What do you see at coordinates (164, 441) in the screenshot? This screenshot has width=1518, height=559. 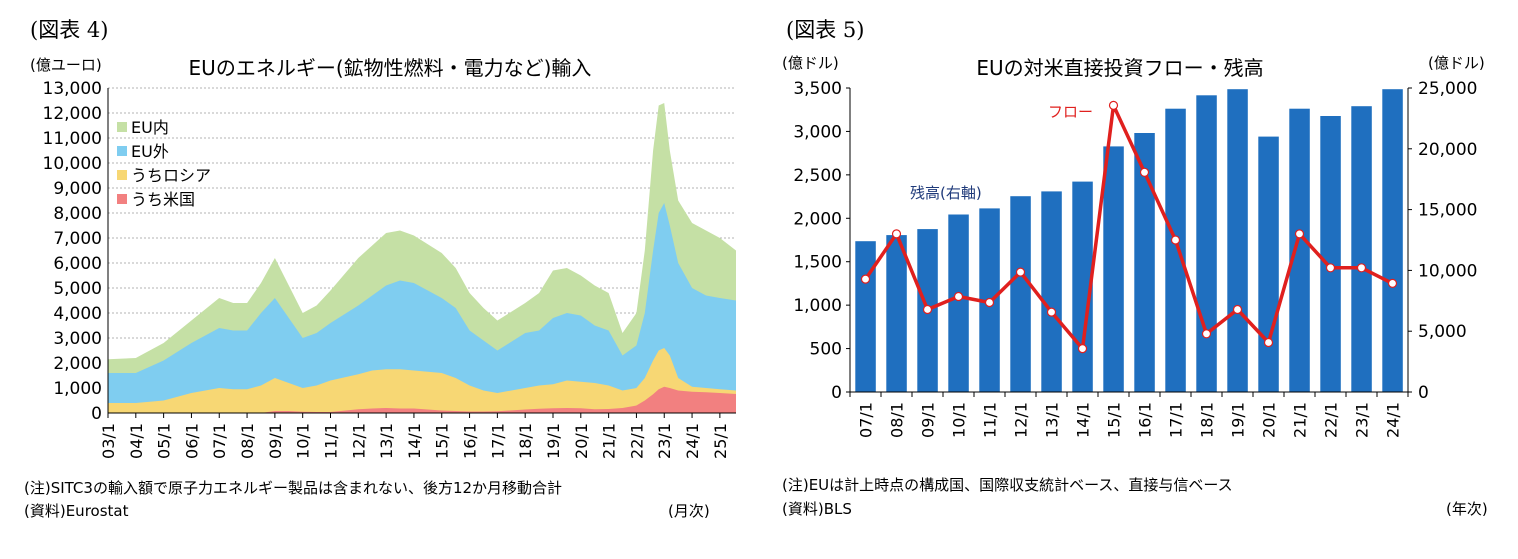 I see `x-tick-label: 05/1` at bounding box center [164, 441].